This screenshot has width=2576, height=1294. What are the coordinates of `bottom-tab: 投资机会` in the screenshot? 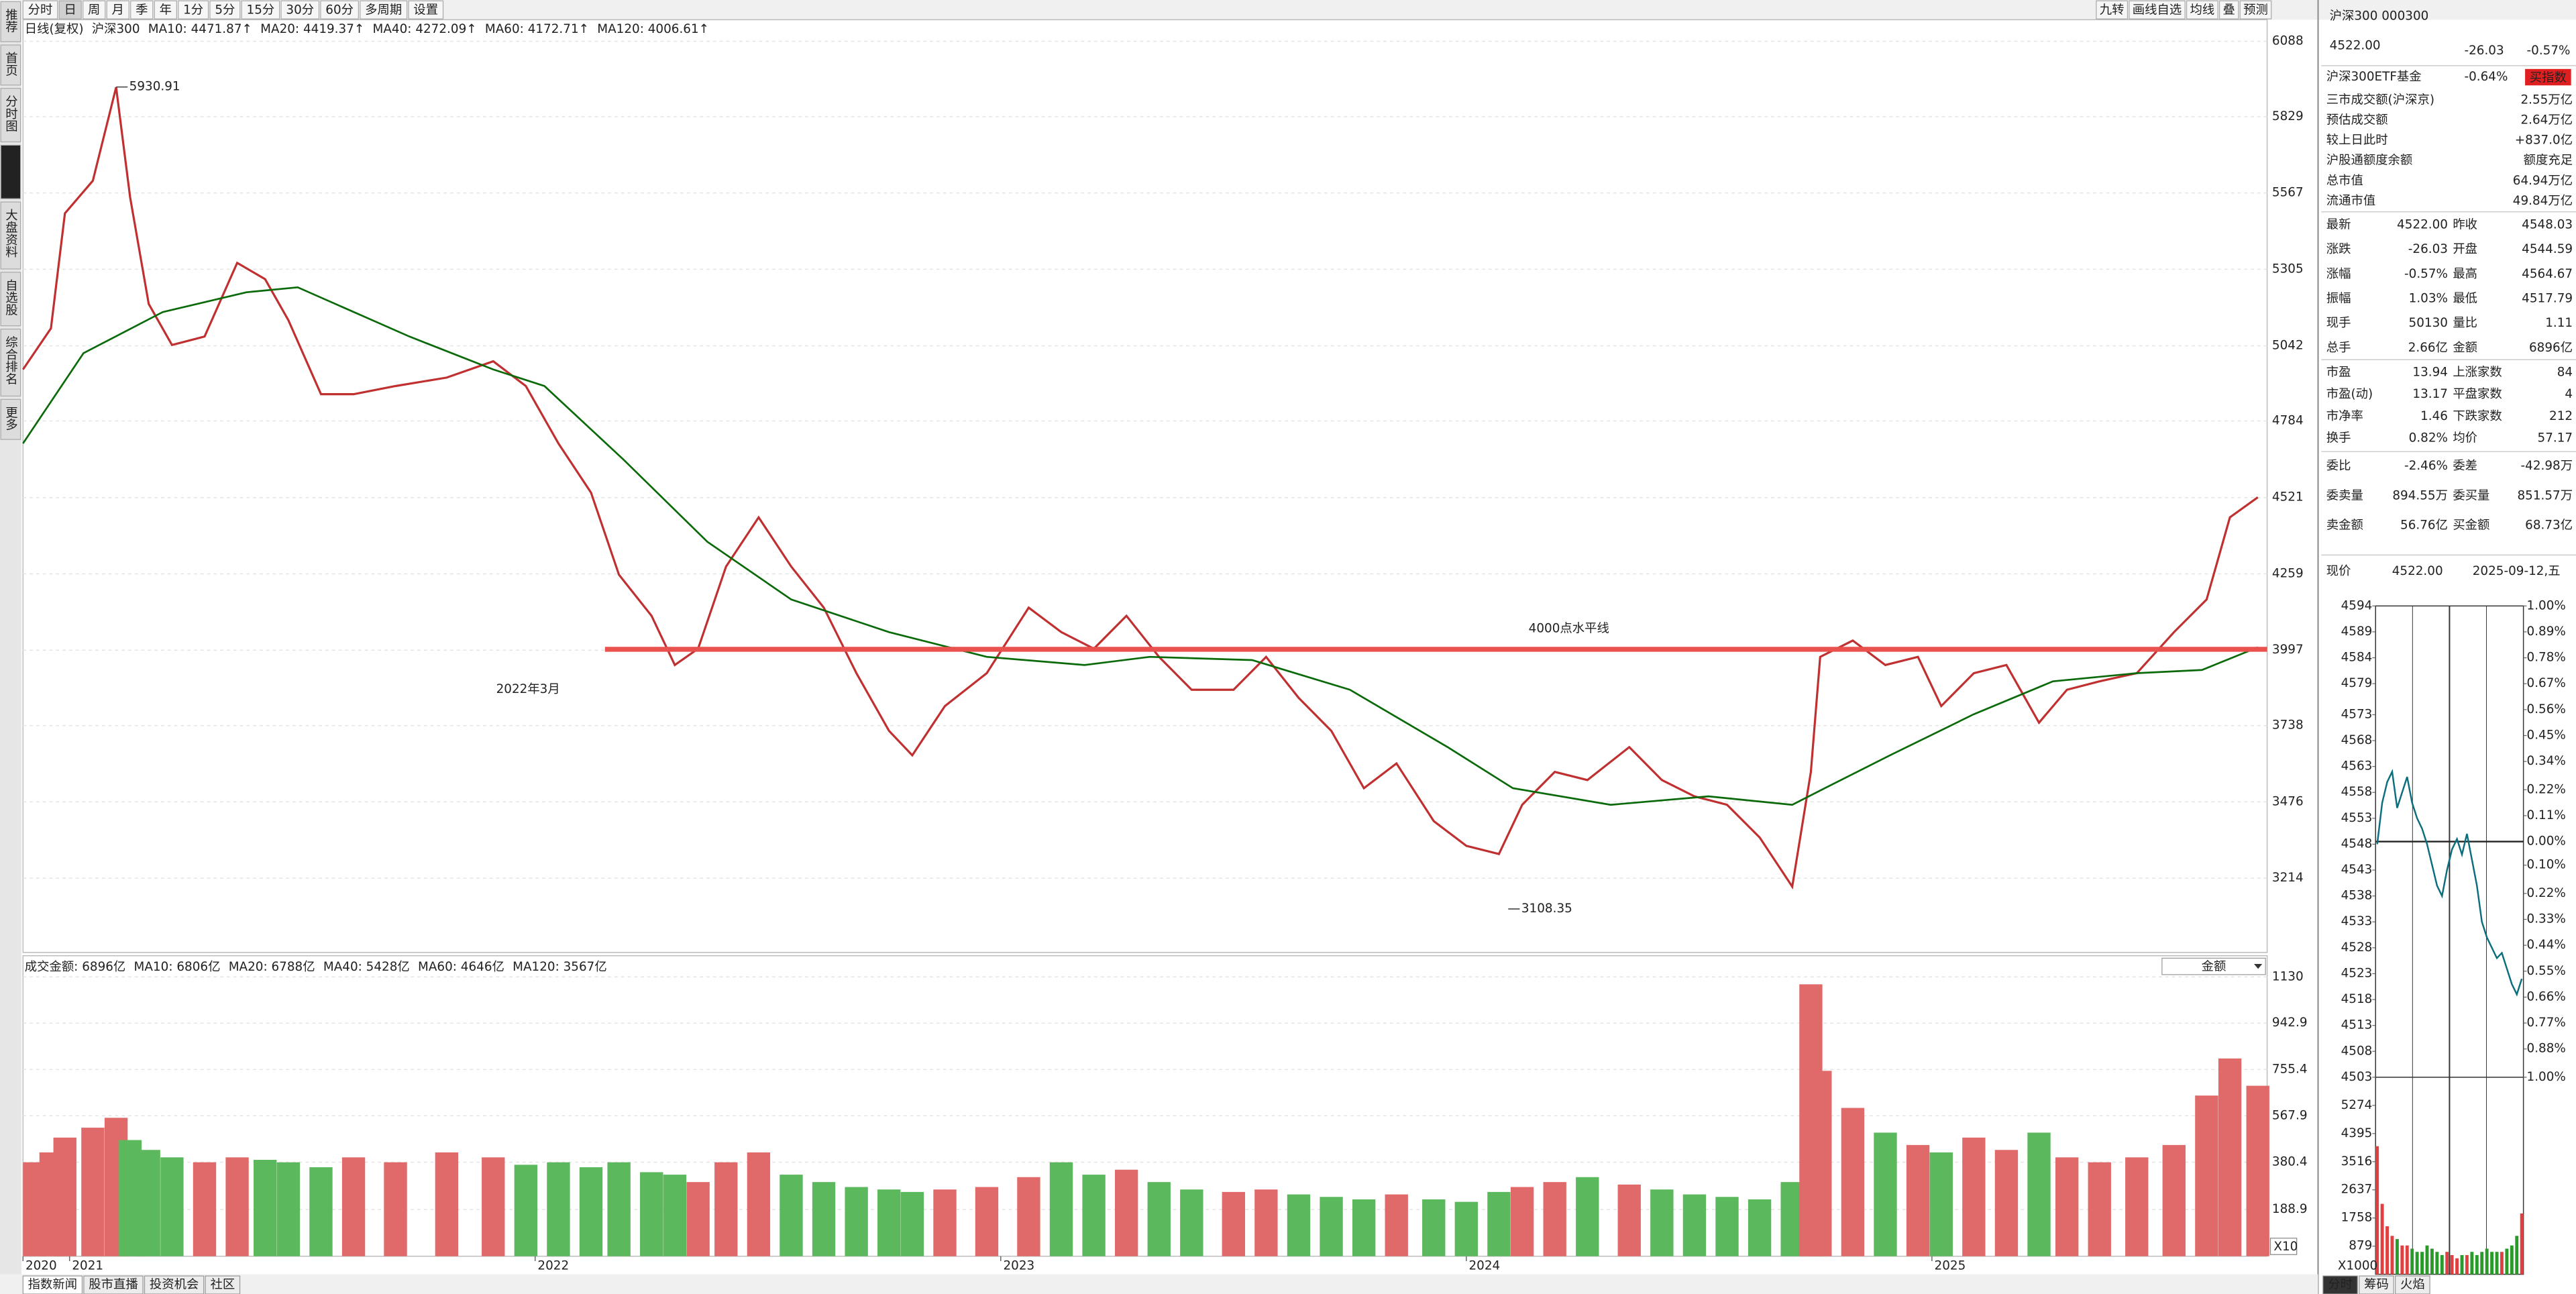 It's located at (174, 1285).